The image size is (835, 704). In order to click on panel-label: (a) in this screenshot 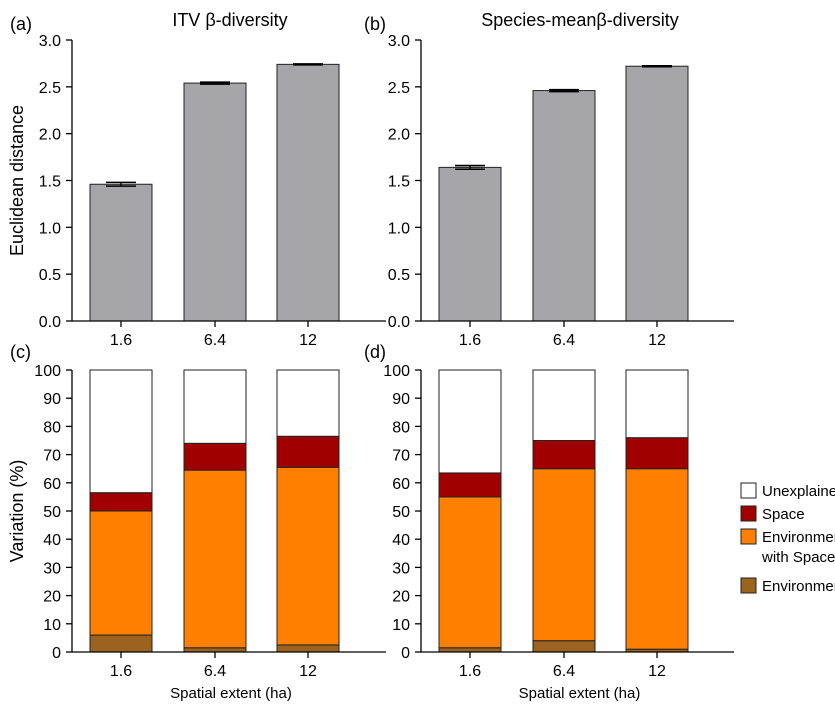, I will do `click(21, 24)`.